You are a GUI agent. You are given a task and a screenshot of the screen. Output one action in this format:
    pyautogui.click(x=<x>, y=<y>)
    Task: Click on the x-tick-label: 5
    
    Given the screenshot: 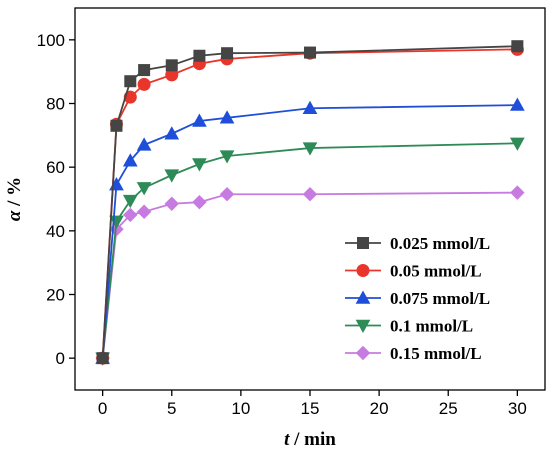 What is the action you would take?
    pyautogui.click(x=171, y=408)
    